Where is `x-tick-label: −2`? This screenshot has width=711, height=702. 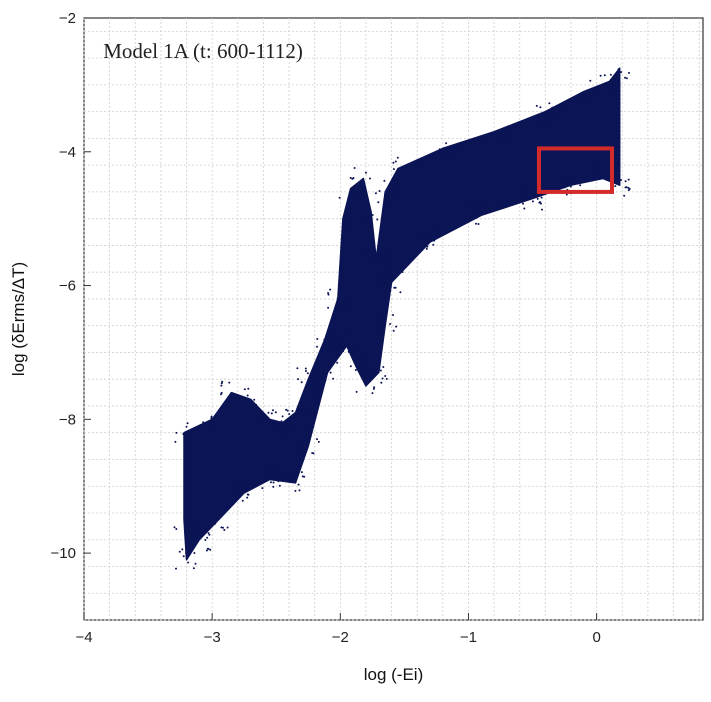 x-tick-label: −2 is located at coordinates (340, 637).